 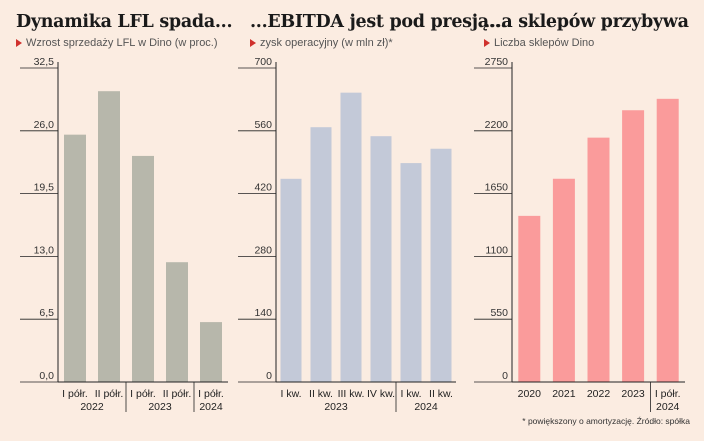 What do you see at coordinates (326, 43) in the screenshot?
I see `chart-subtitle-text: zysk operacyjny (w mln zł)*` at bounding box center [326, 43].